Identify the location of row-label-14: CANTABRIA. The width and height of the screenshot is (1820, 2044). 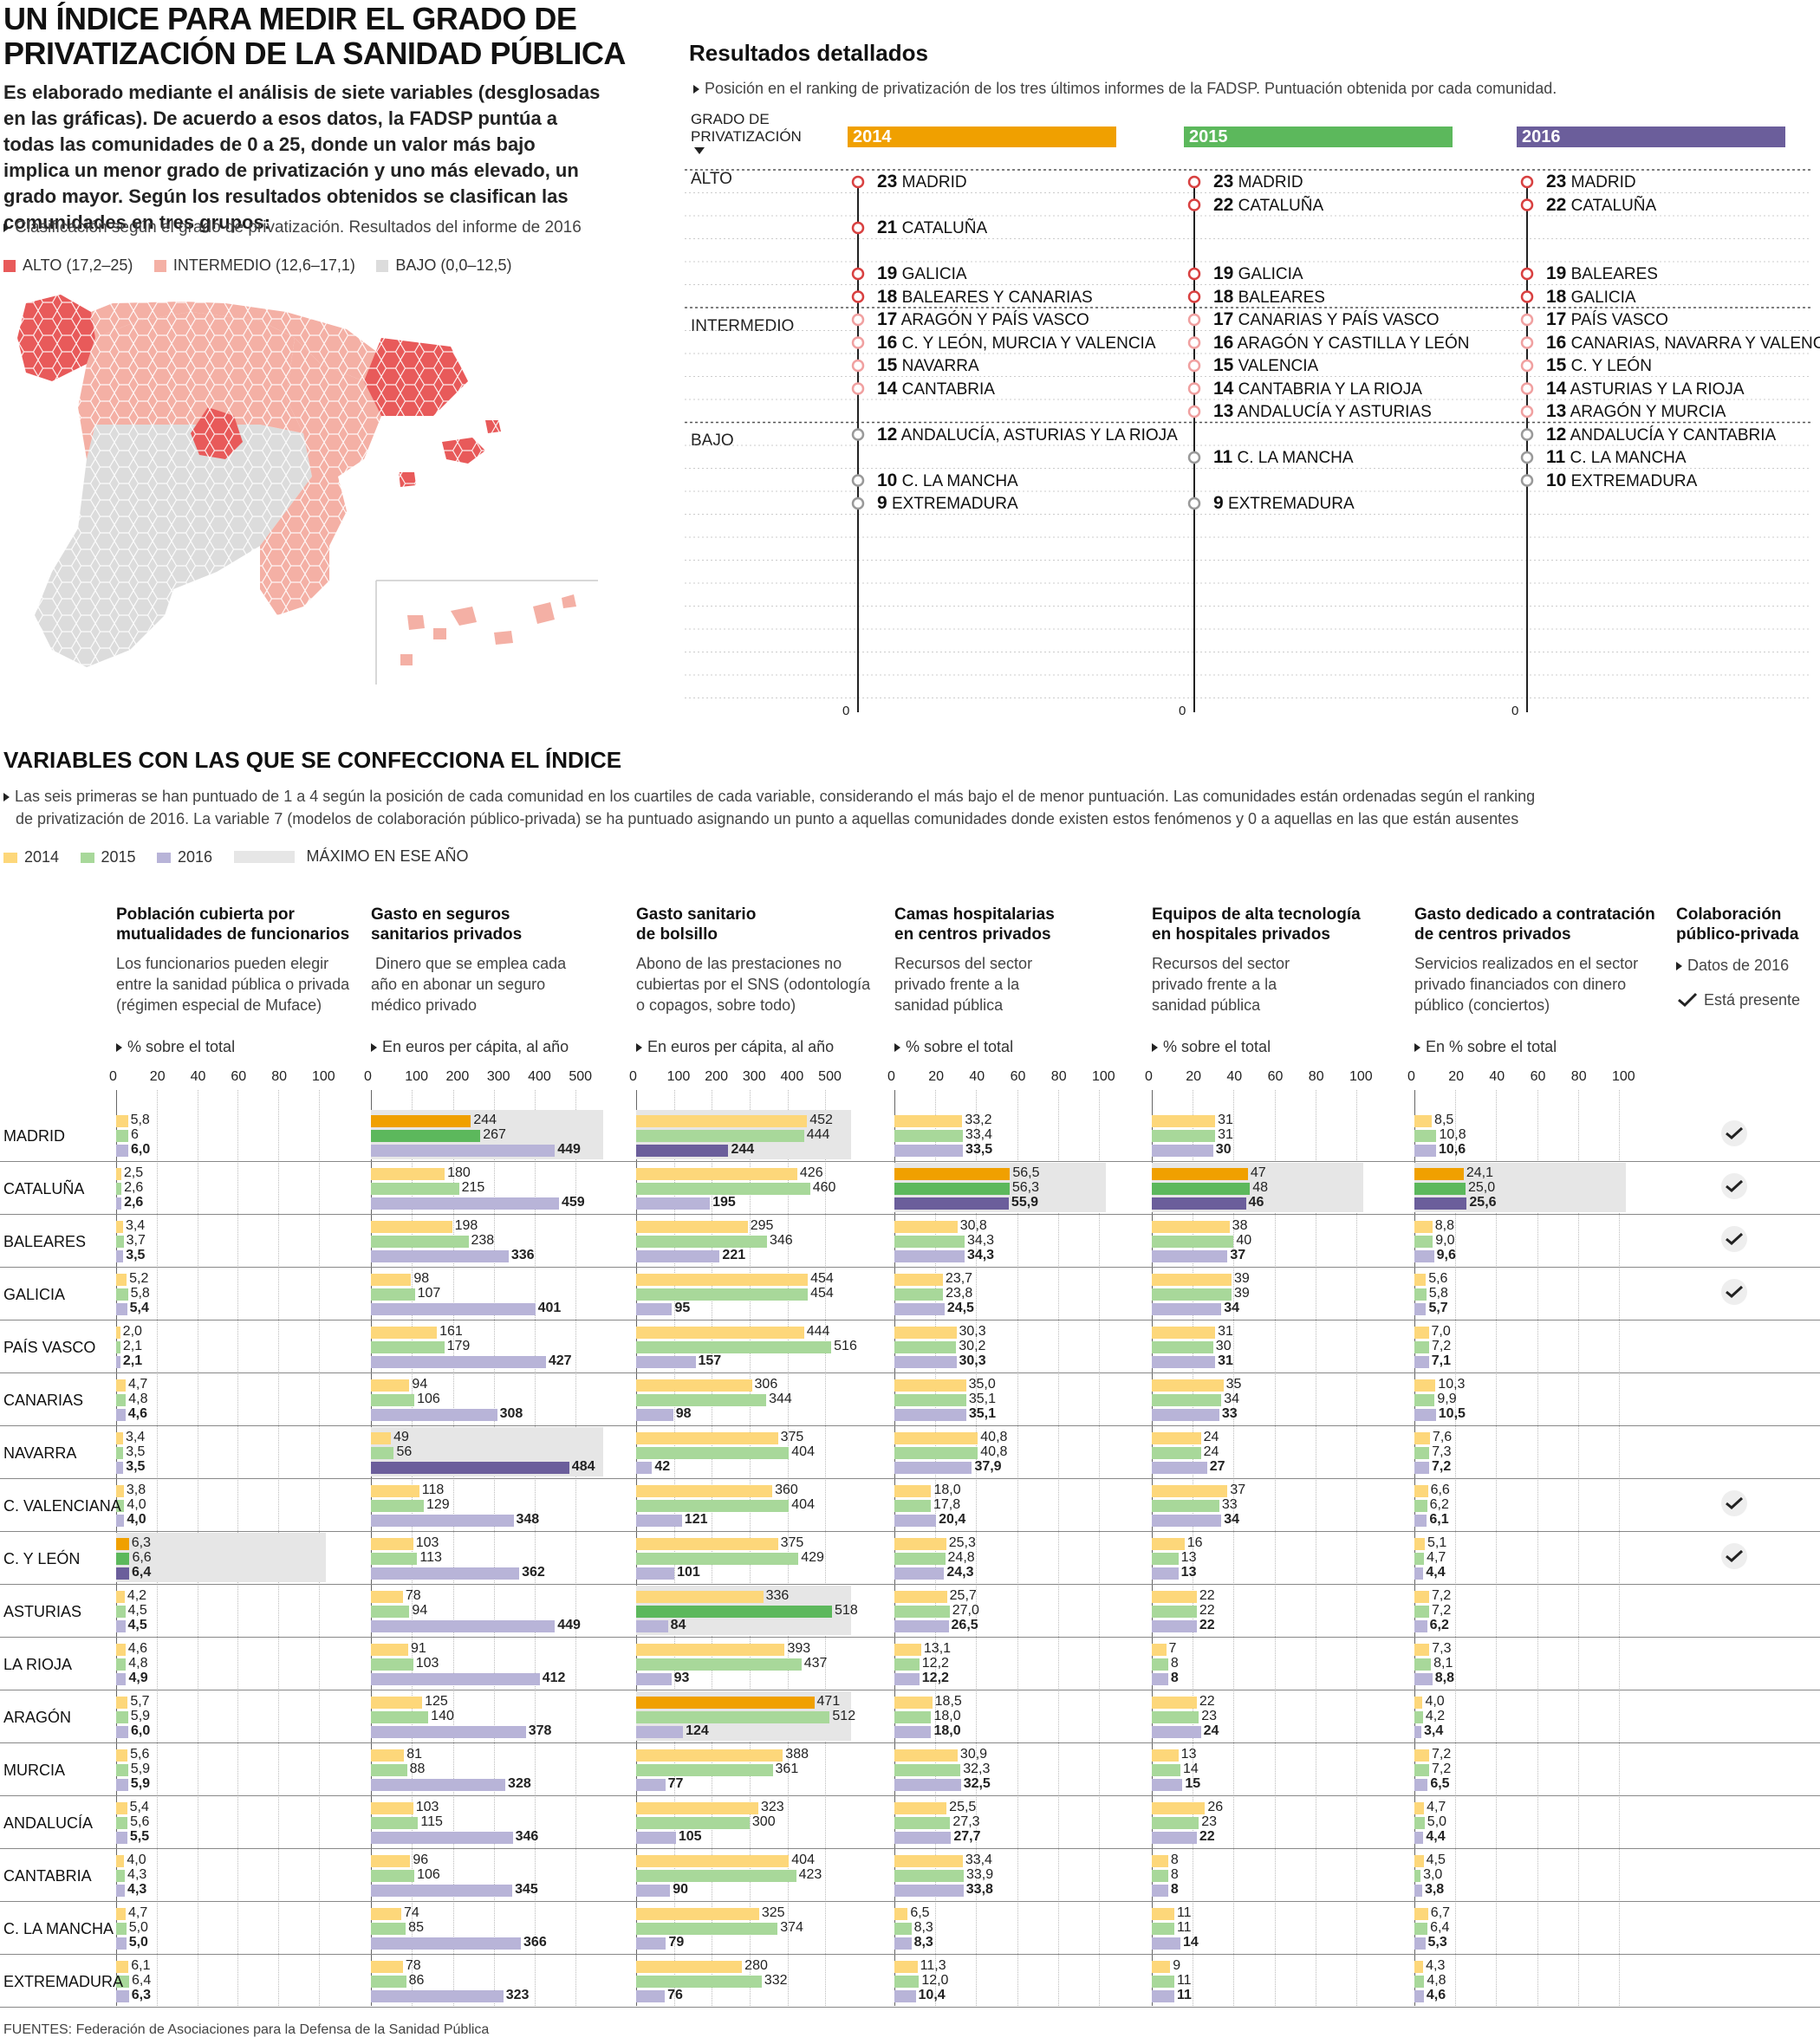
(47, 1876).